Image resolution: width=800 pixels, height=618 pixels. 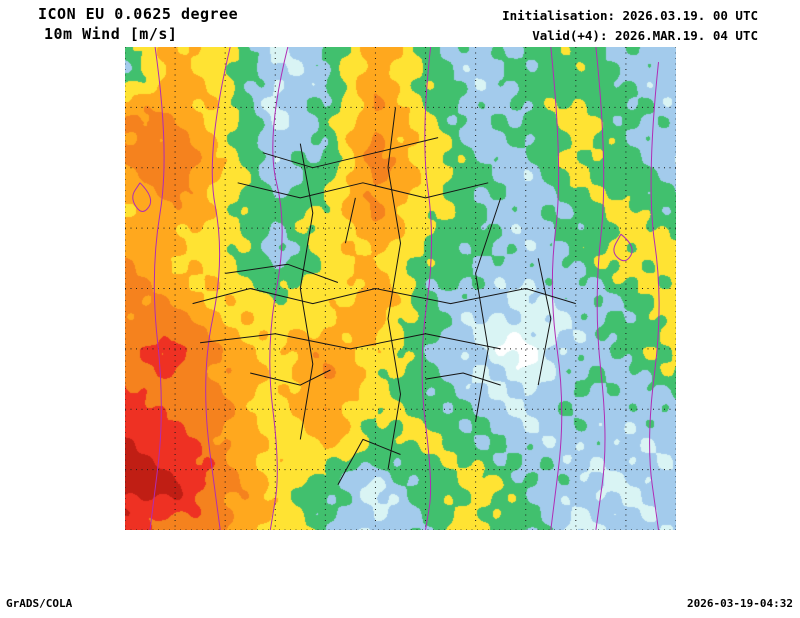 I want to click on model-title: ICON EU 0.0625 degree, so click(x=138, y=14).